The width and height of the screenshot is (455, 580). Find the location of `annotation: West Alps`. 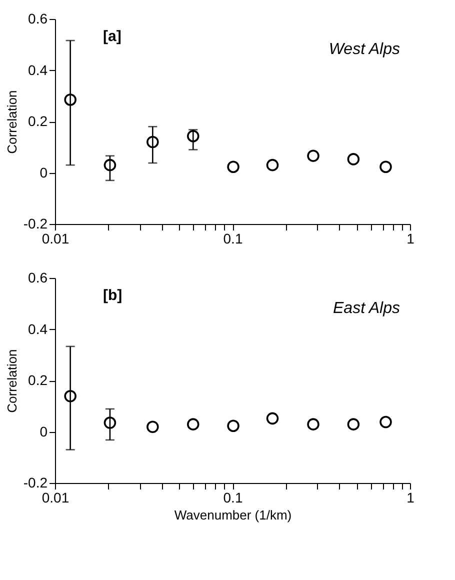

annotation: West Alps is located at coordinates (364, 49).